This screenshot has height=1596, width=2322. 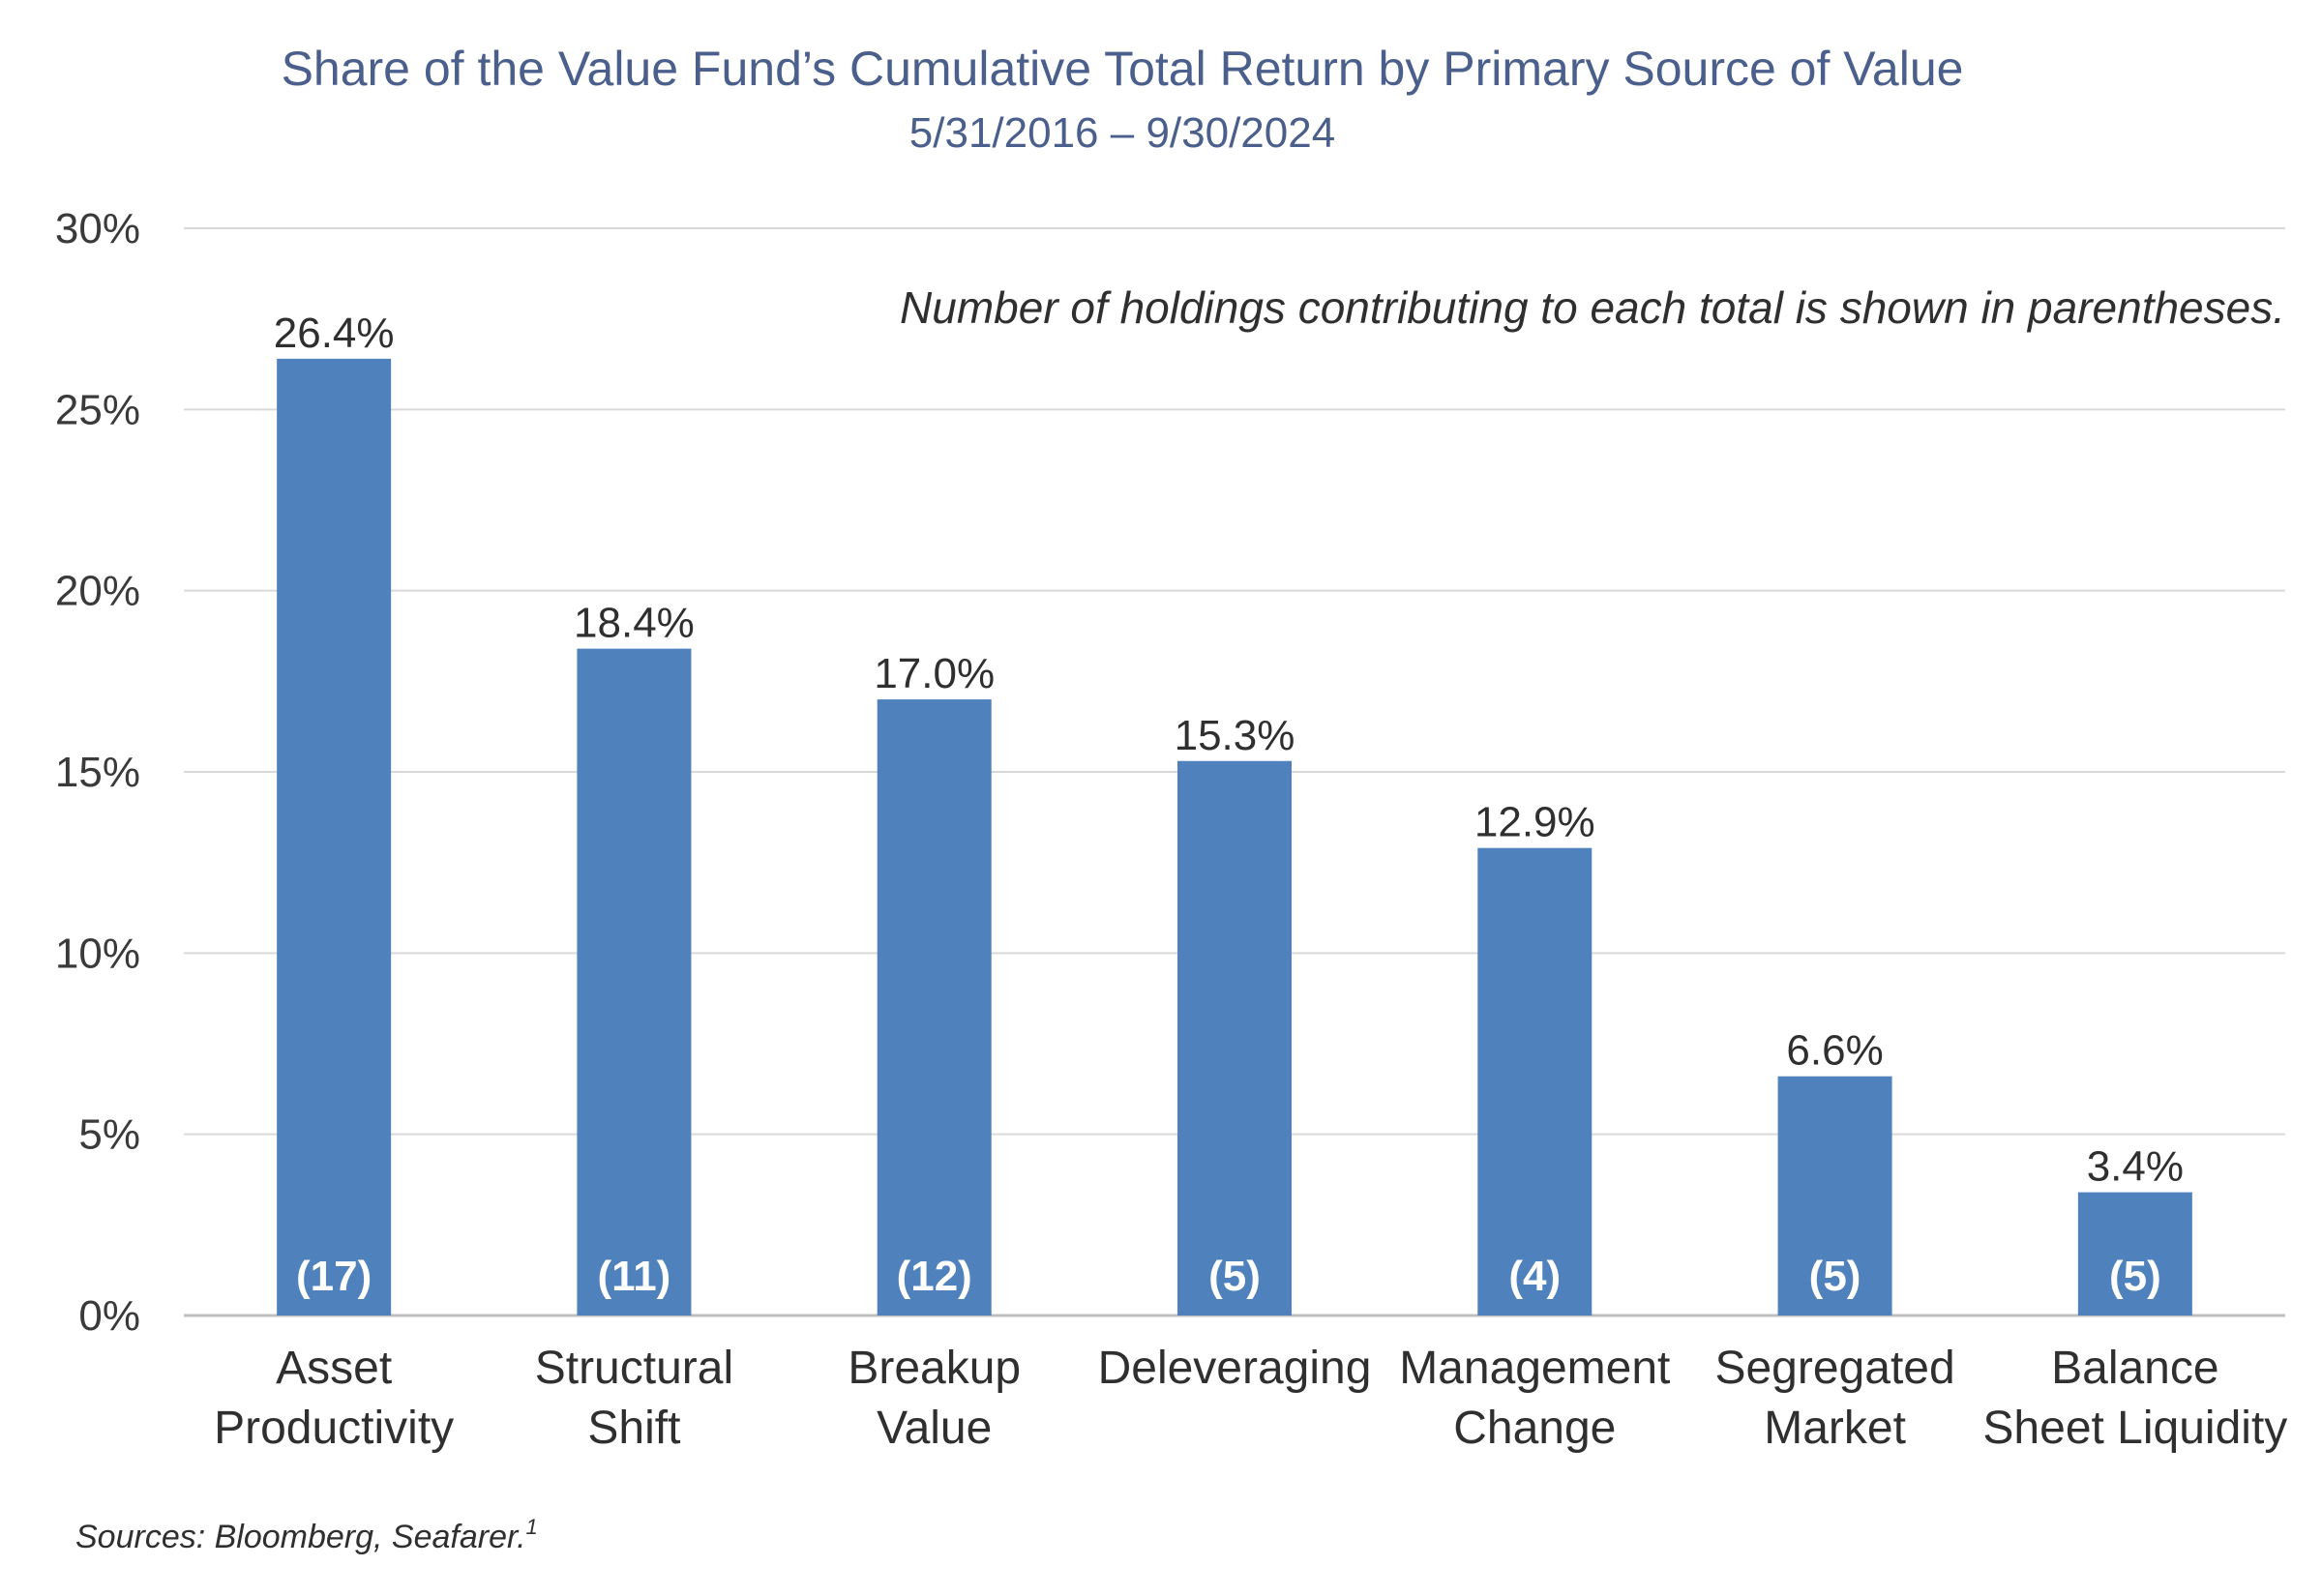 I want to click on bar-holdings-count: (17), so click(x=334, y=1276).